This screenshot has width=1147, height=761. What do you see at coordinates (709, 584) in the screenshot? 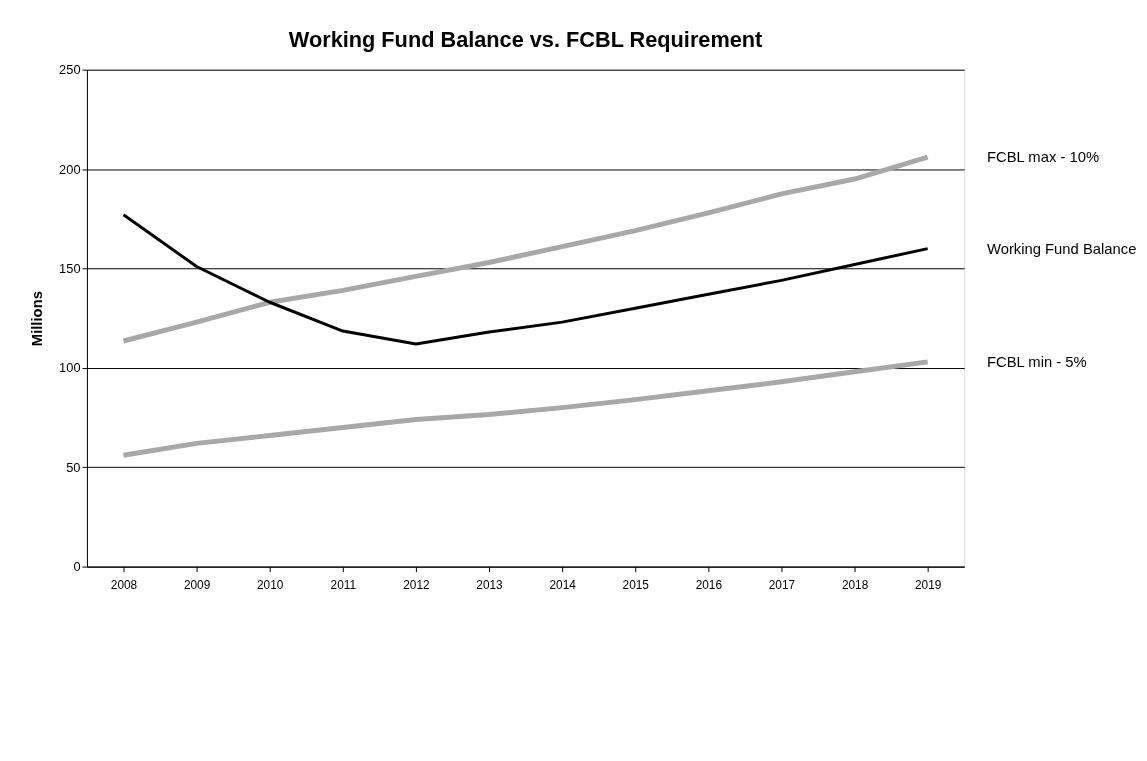
I see `x-tick-label: 2016` at bounding box center [709, 584].